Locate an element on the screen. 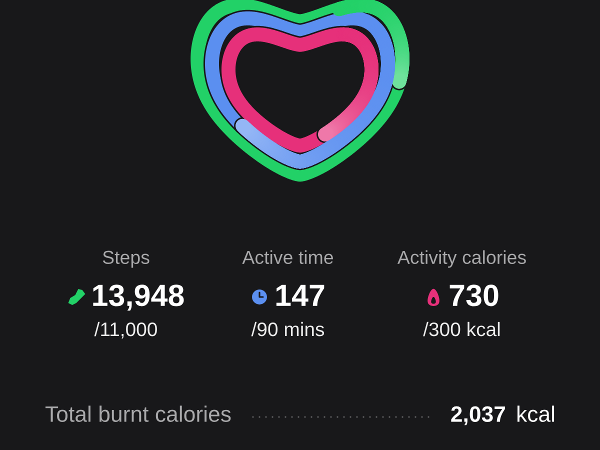 The image size is (600, 450). data-label: /300 kcal is located at coordinates (461, 329).